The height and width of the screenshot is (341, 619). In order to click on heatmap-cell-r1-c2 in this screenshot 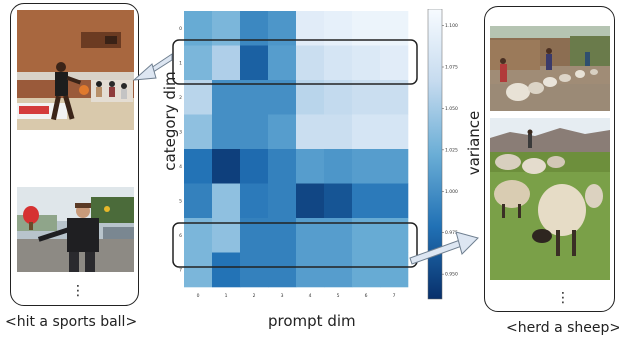, I will do `click(254, 63)`.